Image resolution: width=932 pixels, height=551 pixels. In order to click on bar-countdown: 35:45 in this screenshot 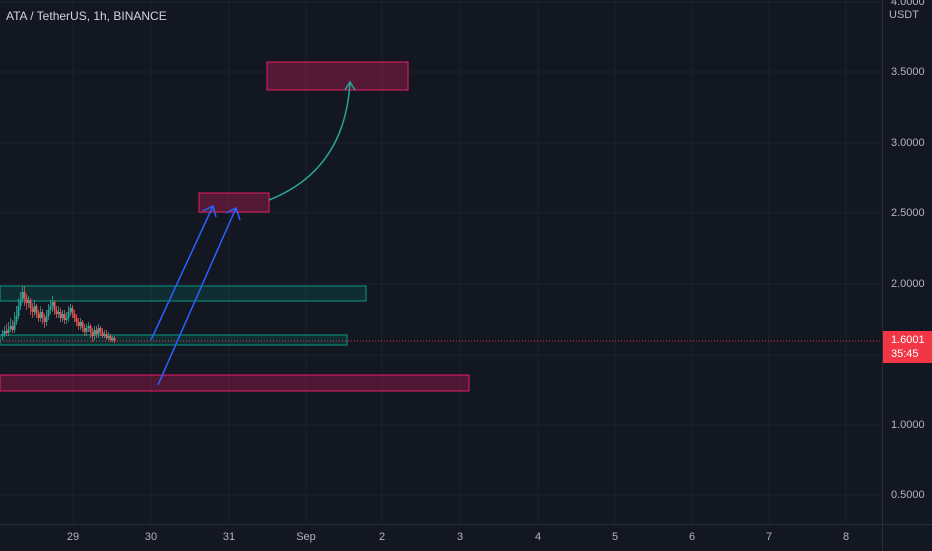, I will do `click(905, 354)`.